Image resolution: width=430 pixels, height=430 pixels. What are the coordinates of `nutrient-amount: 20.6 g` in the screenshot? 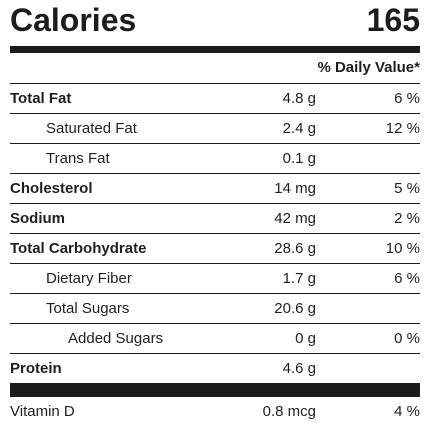 It's located at (295, 308).